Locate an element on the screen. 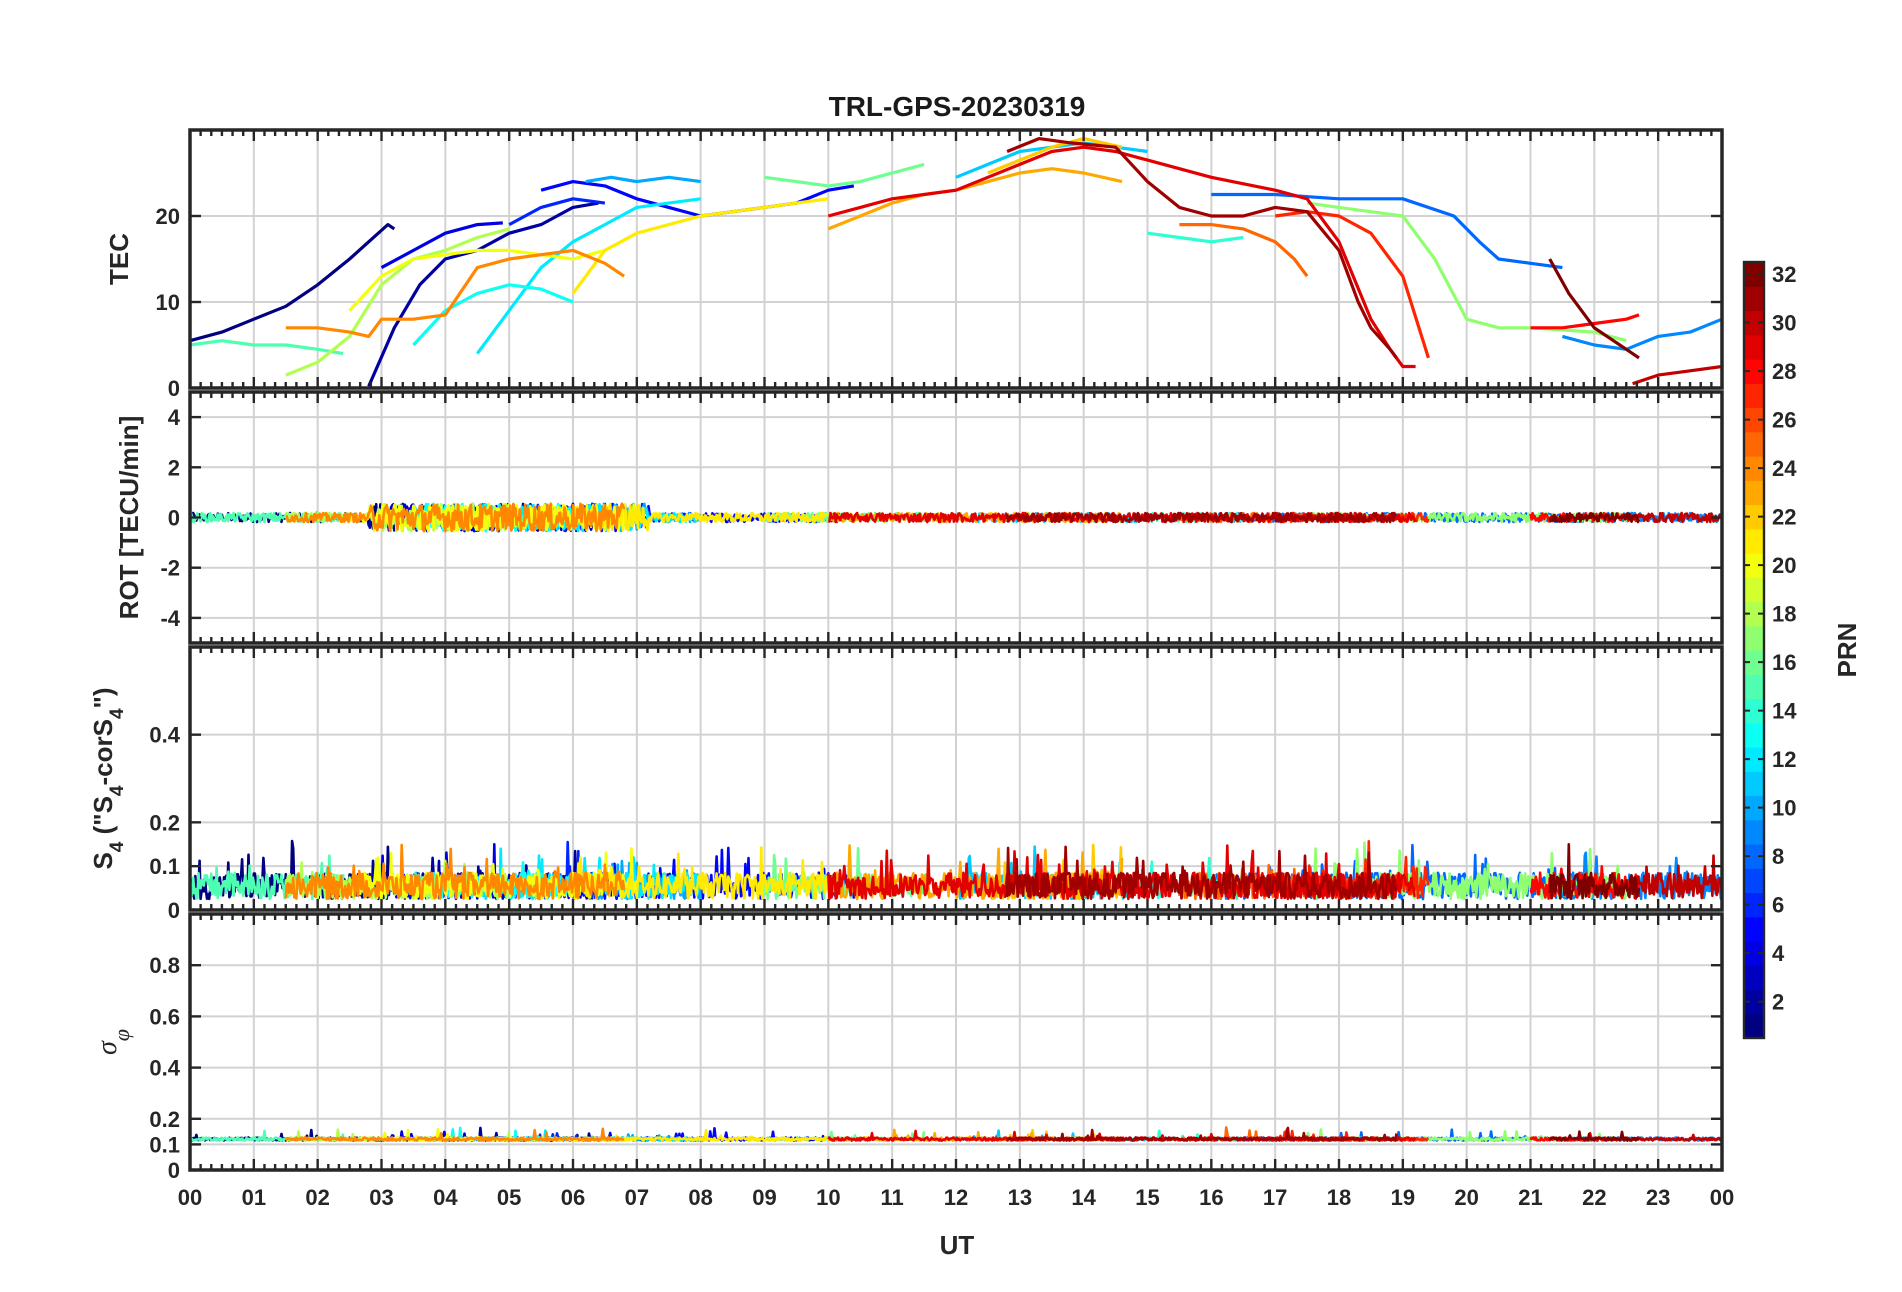 This screenshot has width=1902, height=1292. x-tick-label: 22 is located at coordinates (1594, 1197).